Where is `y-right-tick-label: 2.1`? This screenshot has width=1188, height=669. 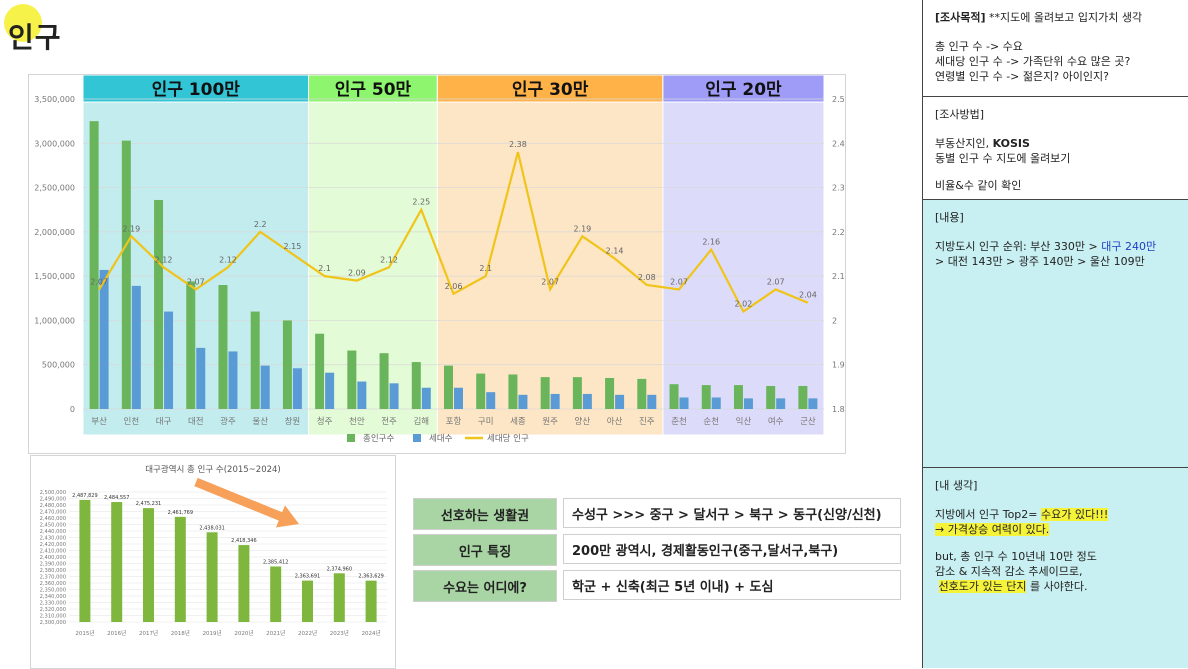 y-right-tick-label: 2.1 is located at coordinates (838, 276).